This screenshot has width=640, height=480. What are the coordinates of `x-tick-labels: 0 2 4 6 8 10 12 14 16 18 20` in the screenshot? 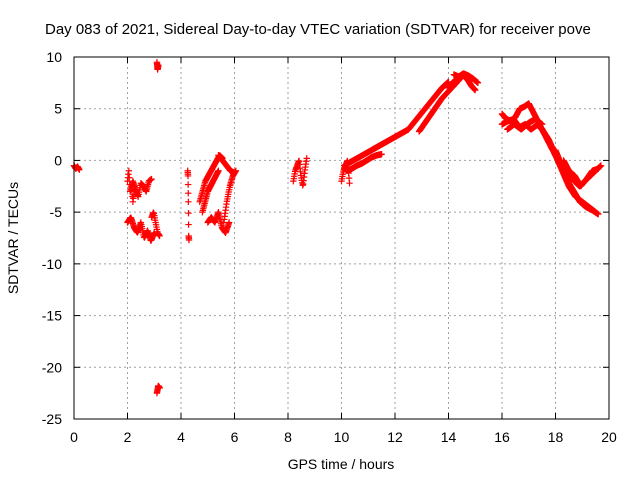 It's located at (343, 437).